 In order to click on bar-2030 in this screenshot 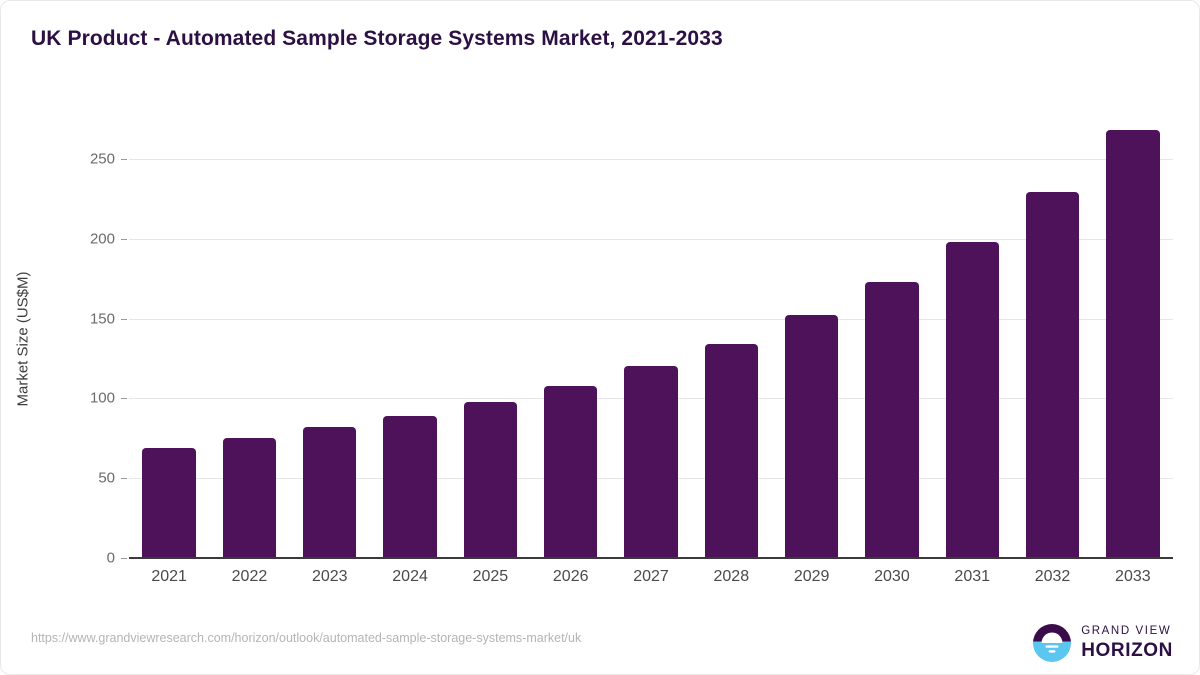, I will do `click(892, 419)`.